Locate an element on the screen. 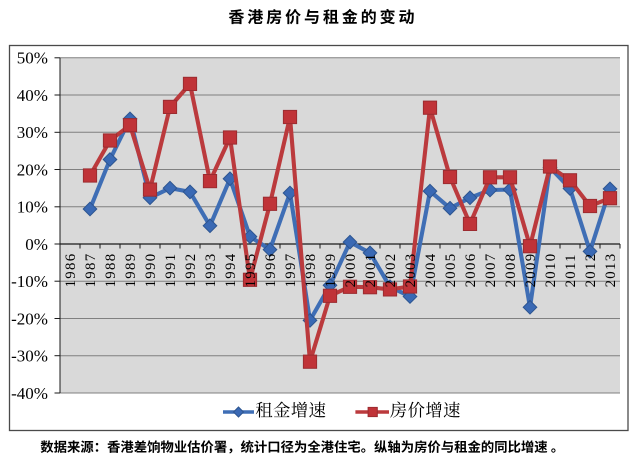 This screenshot has width=640, height=469. svg-text: 1988 is located at coordinates (111, 270).